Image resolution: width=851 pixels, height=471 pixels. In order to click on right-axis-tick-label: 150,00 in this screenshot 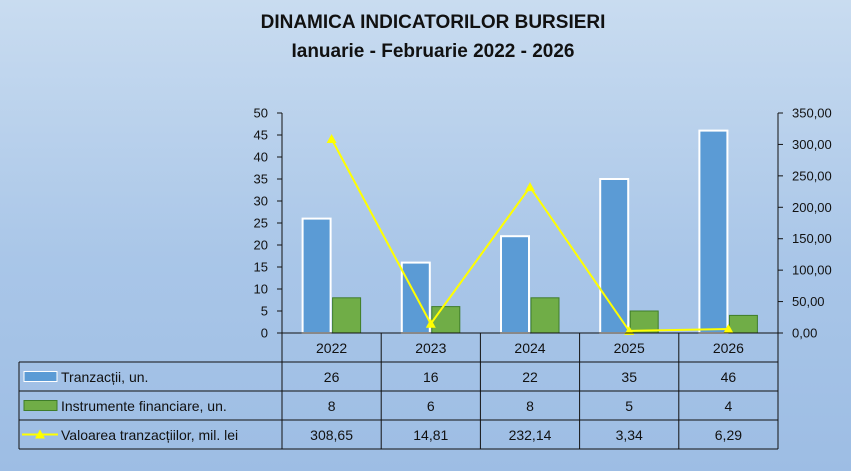, I will do `click(812, 238)`.